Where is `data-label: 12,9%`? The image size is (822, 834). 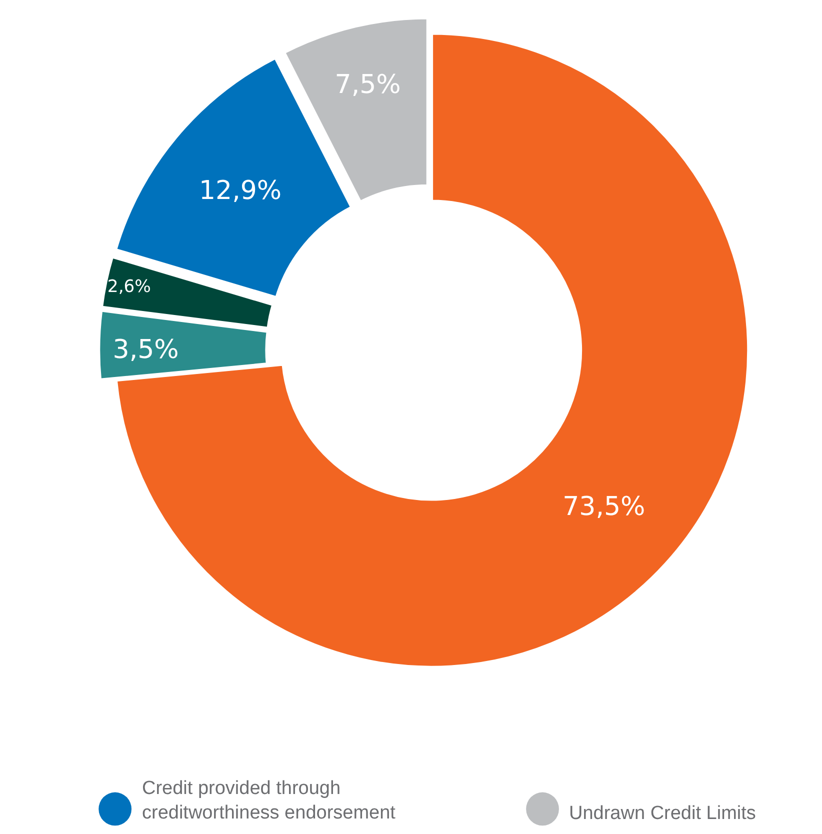
data-label: 12,9% is located at coordinates (240, 191).